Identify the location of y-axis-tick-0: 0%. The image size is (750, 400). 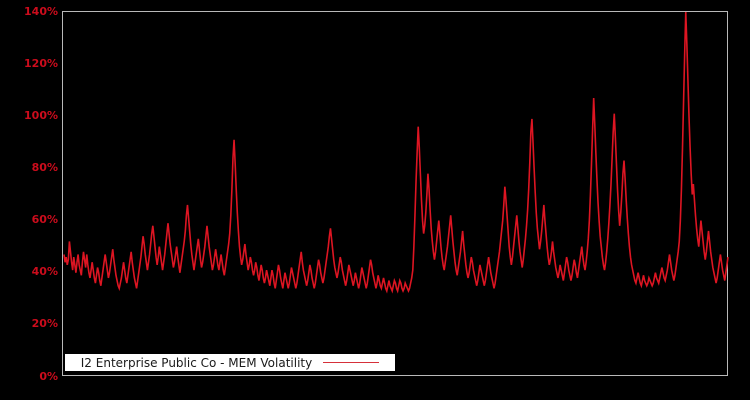
(48, 376).